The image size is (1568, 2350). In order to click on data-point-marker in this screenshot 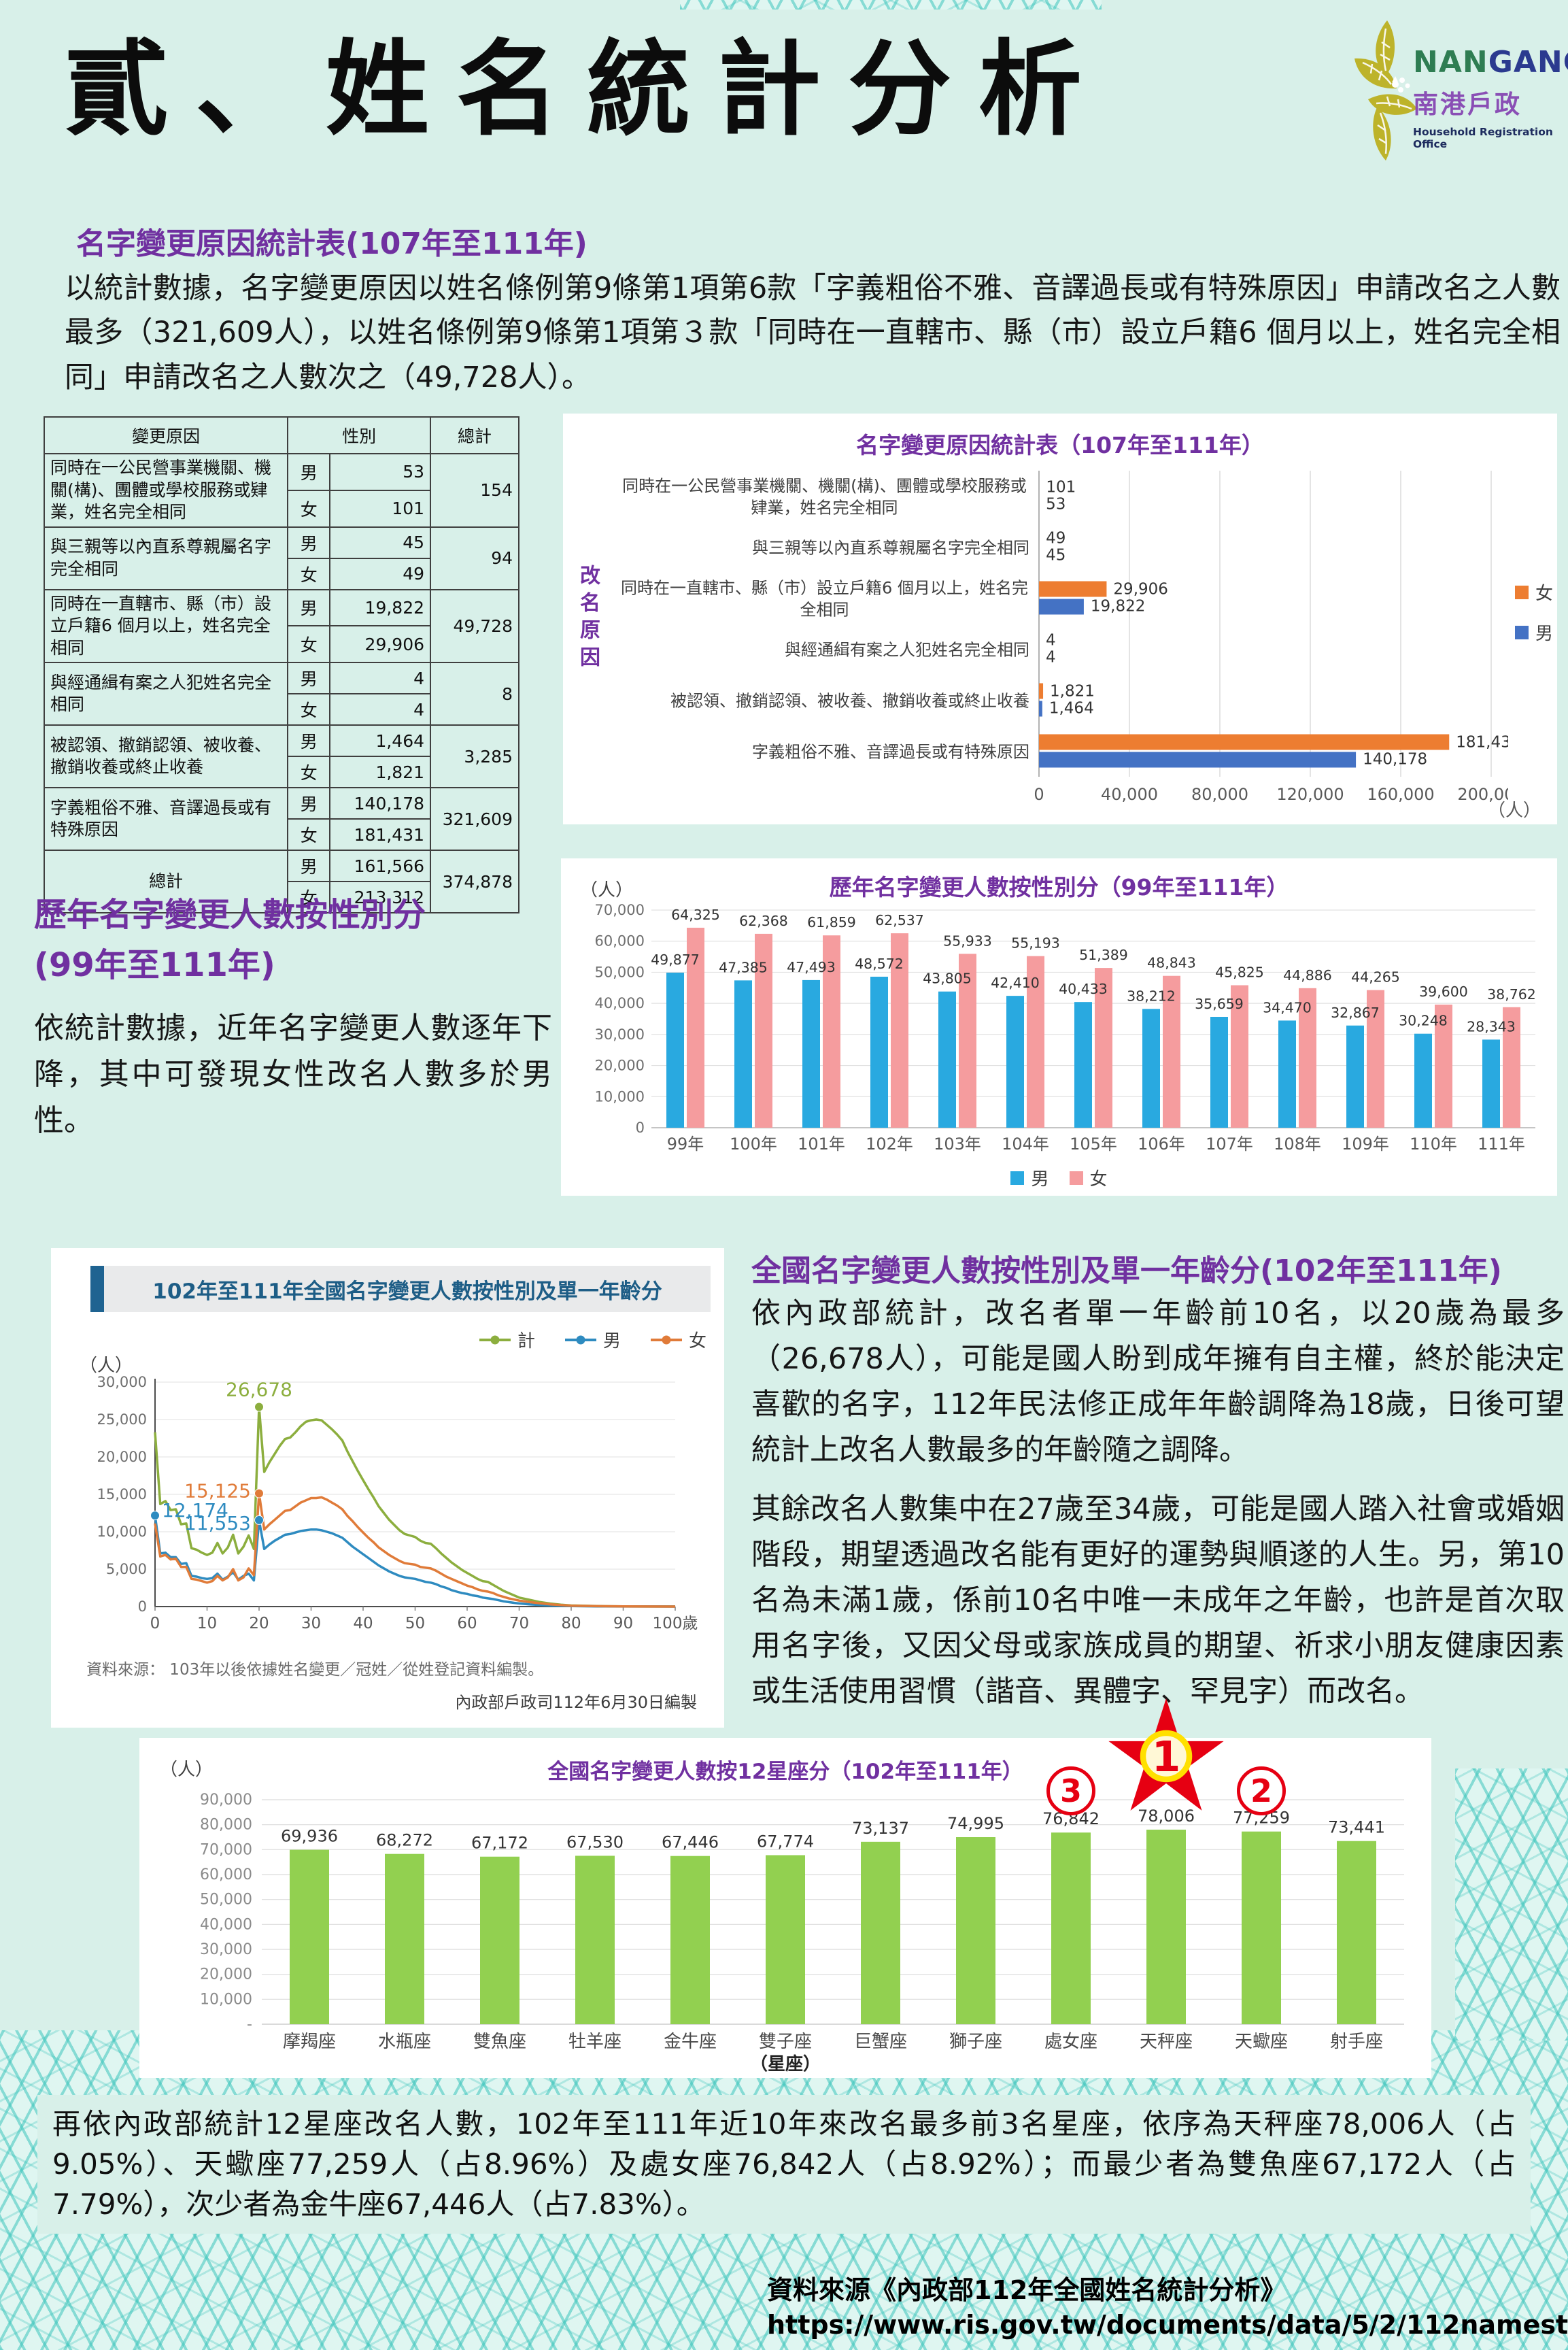, I will do `click(155, 1516)`.